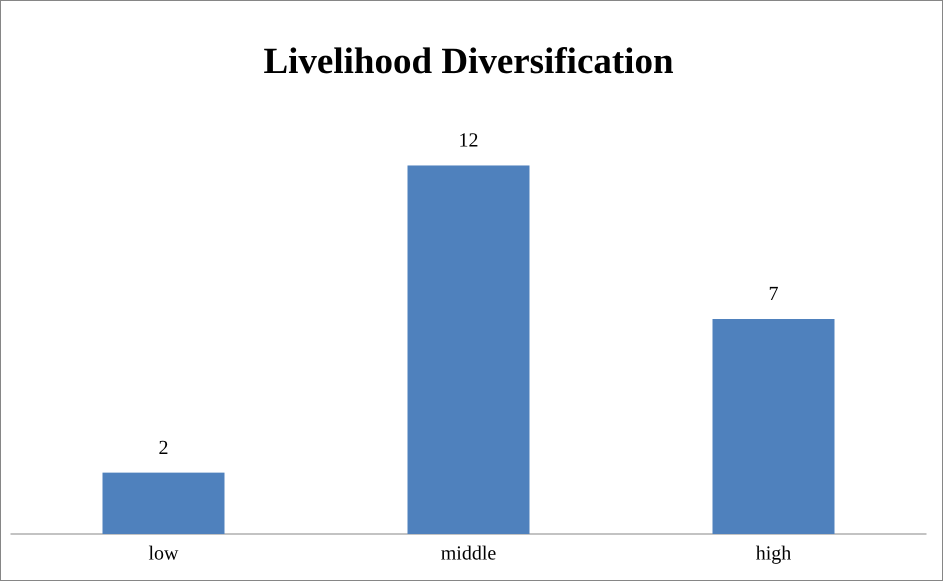 The image size is (943, 581). What do you see at coordinates (774, 553) in the screenshot?
I see `x-tick-label: high` at bounding box center [774, 553].